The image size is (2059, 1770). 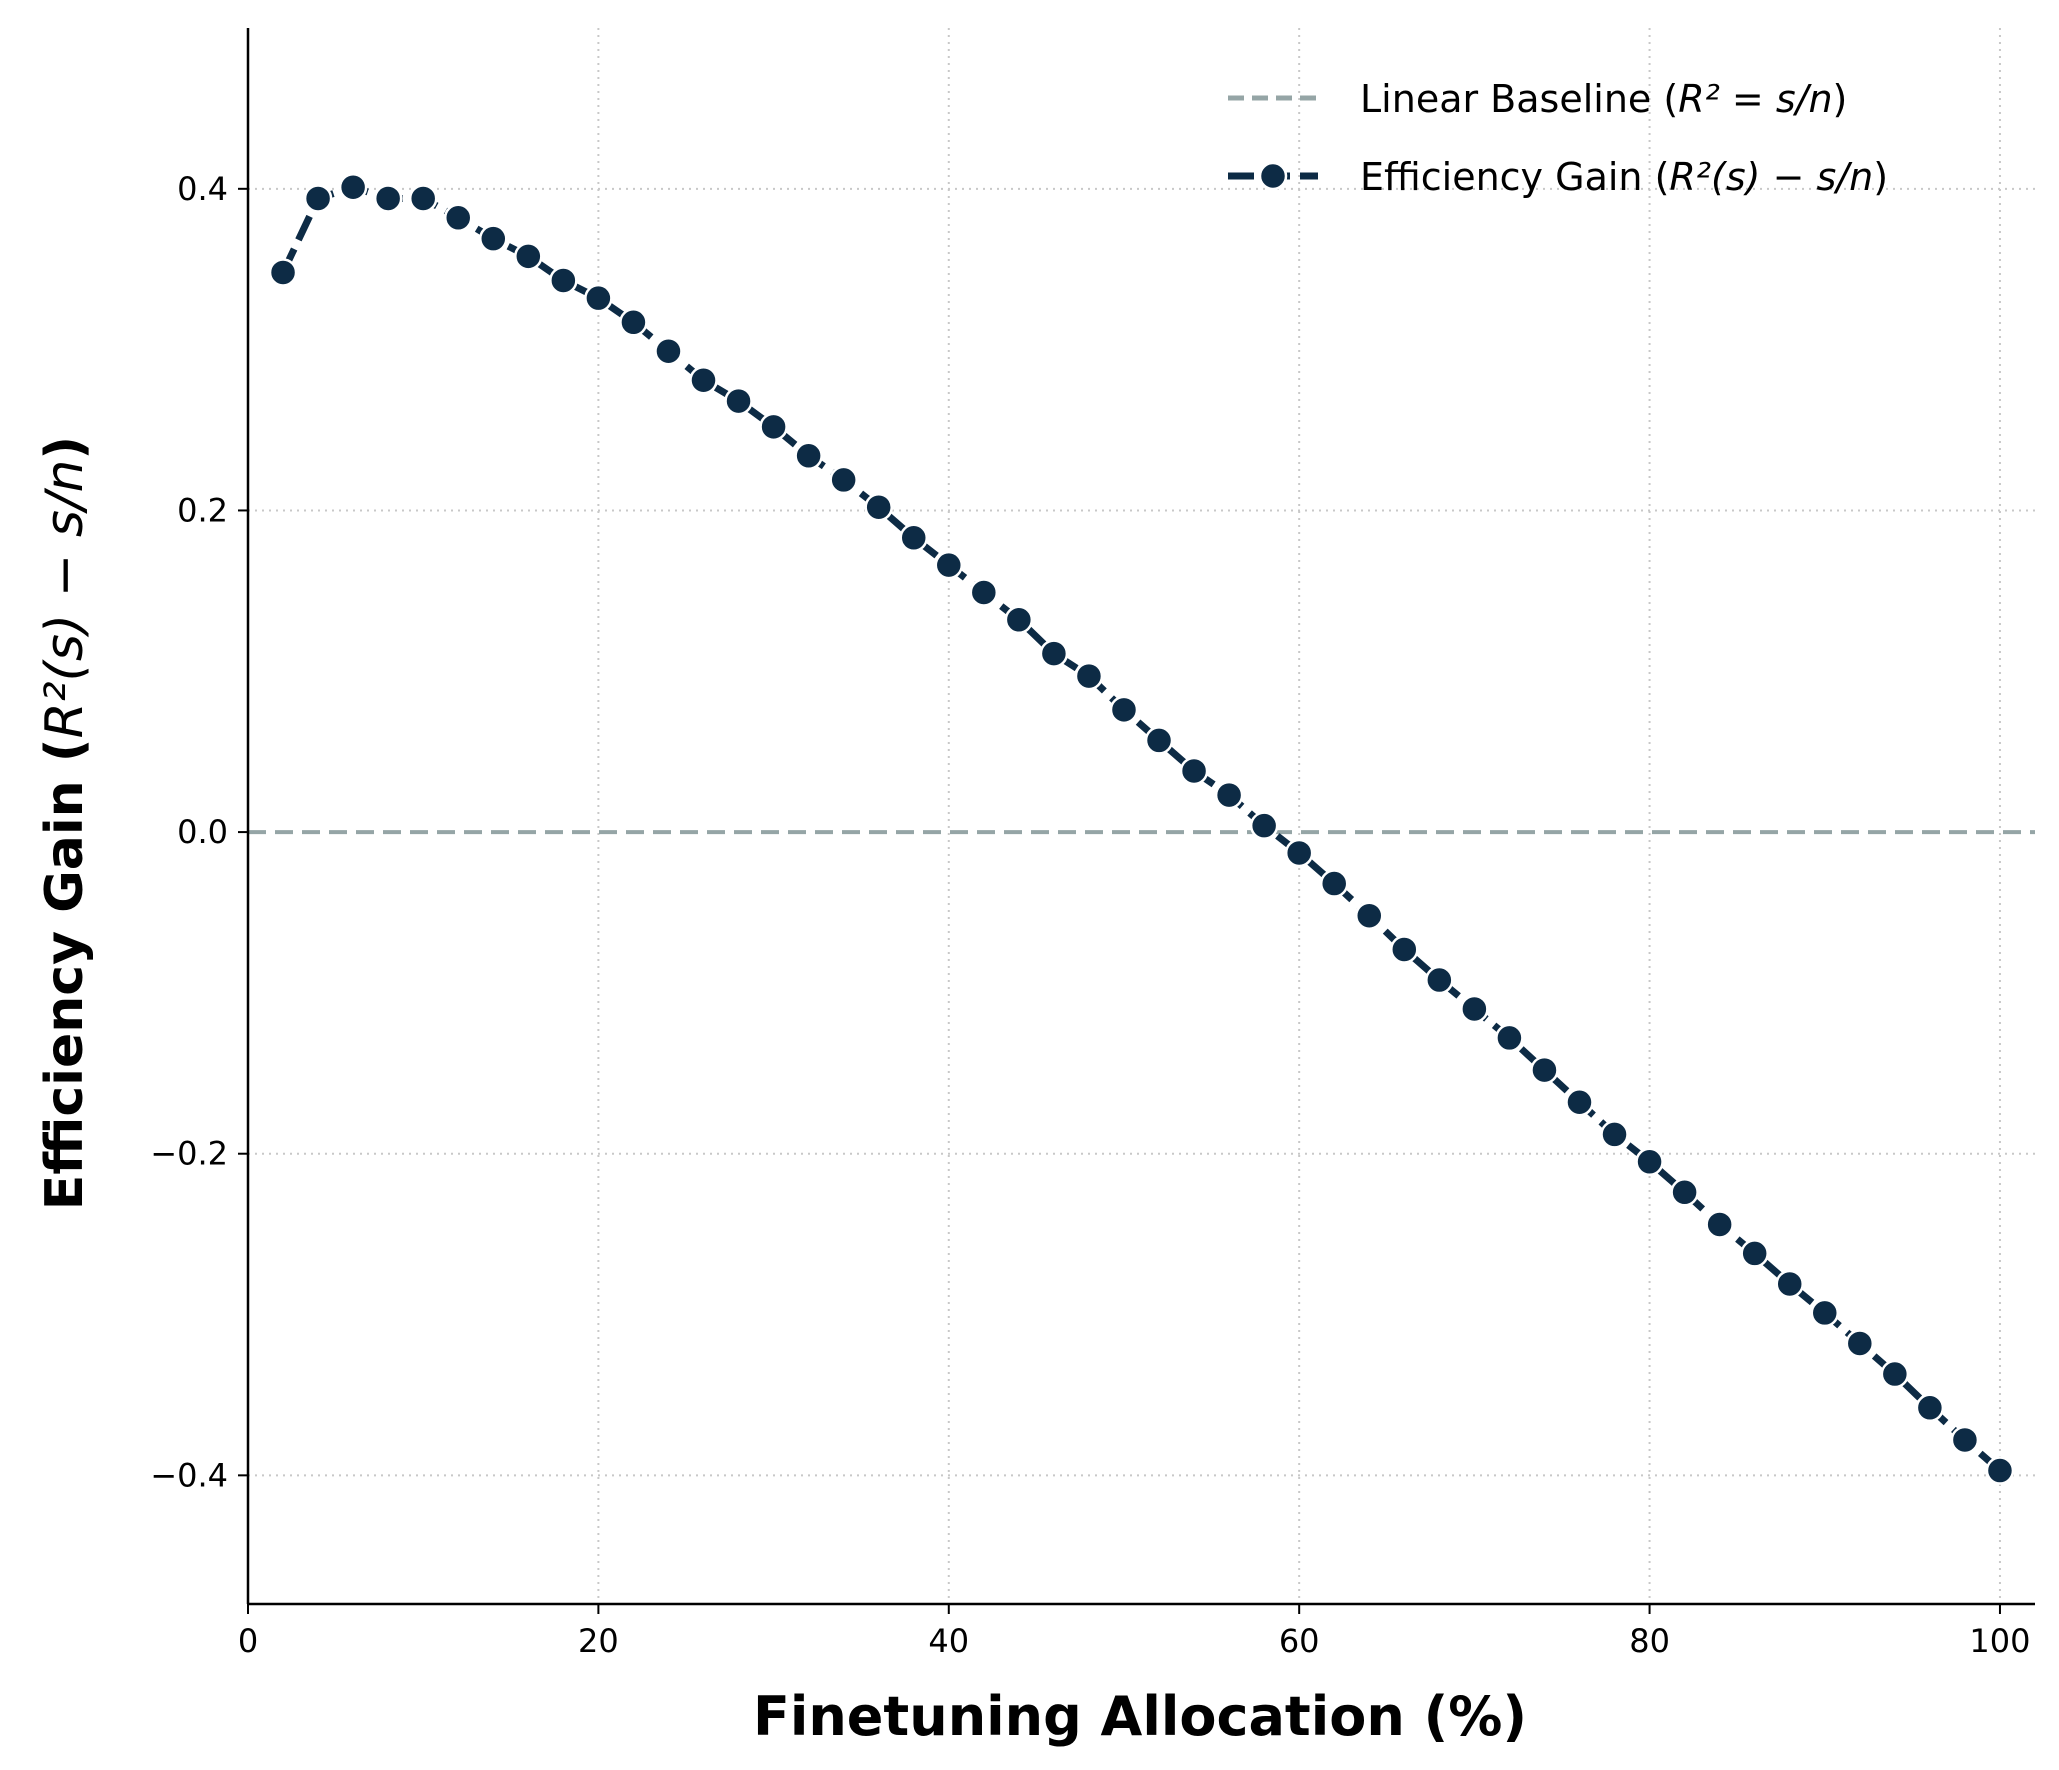 I want to click on y-axis-title-text: Efficiency Gain (, so click(x=65, y=974).